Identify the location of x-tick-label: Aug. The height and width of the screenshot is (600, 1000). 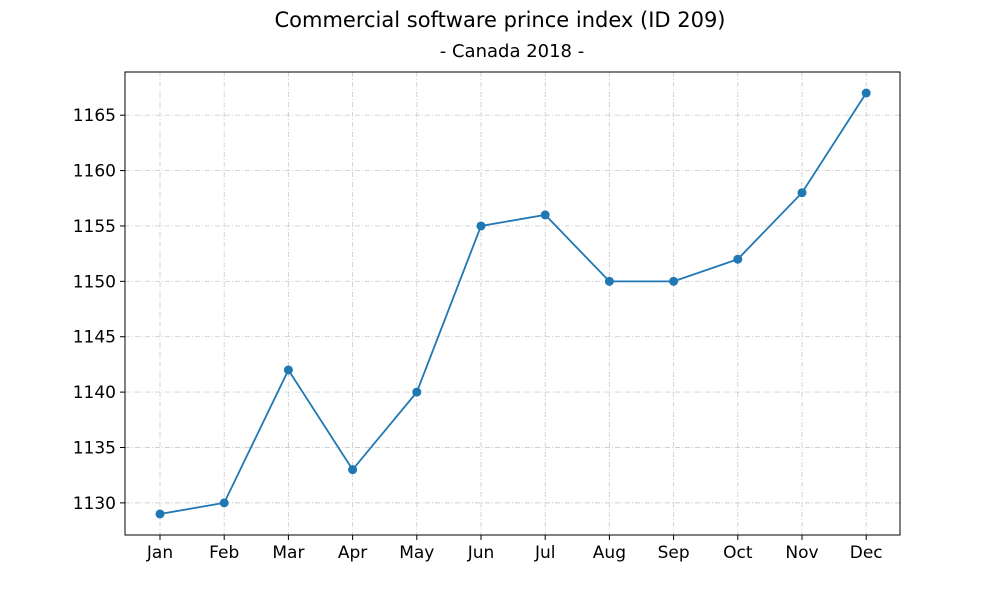
(609, 553).